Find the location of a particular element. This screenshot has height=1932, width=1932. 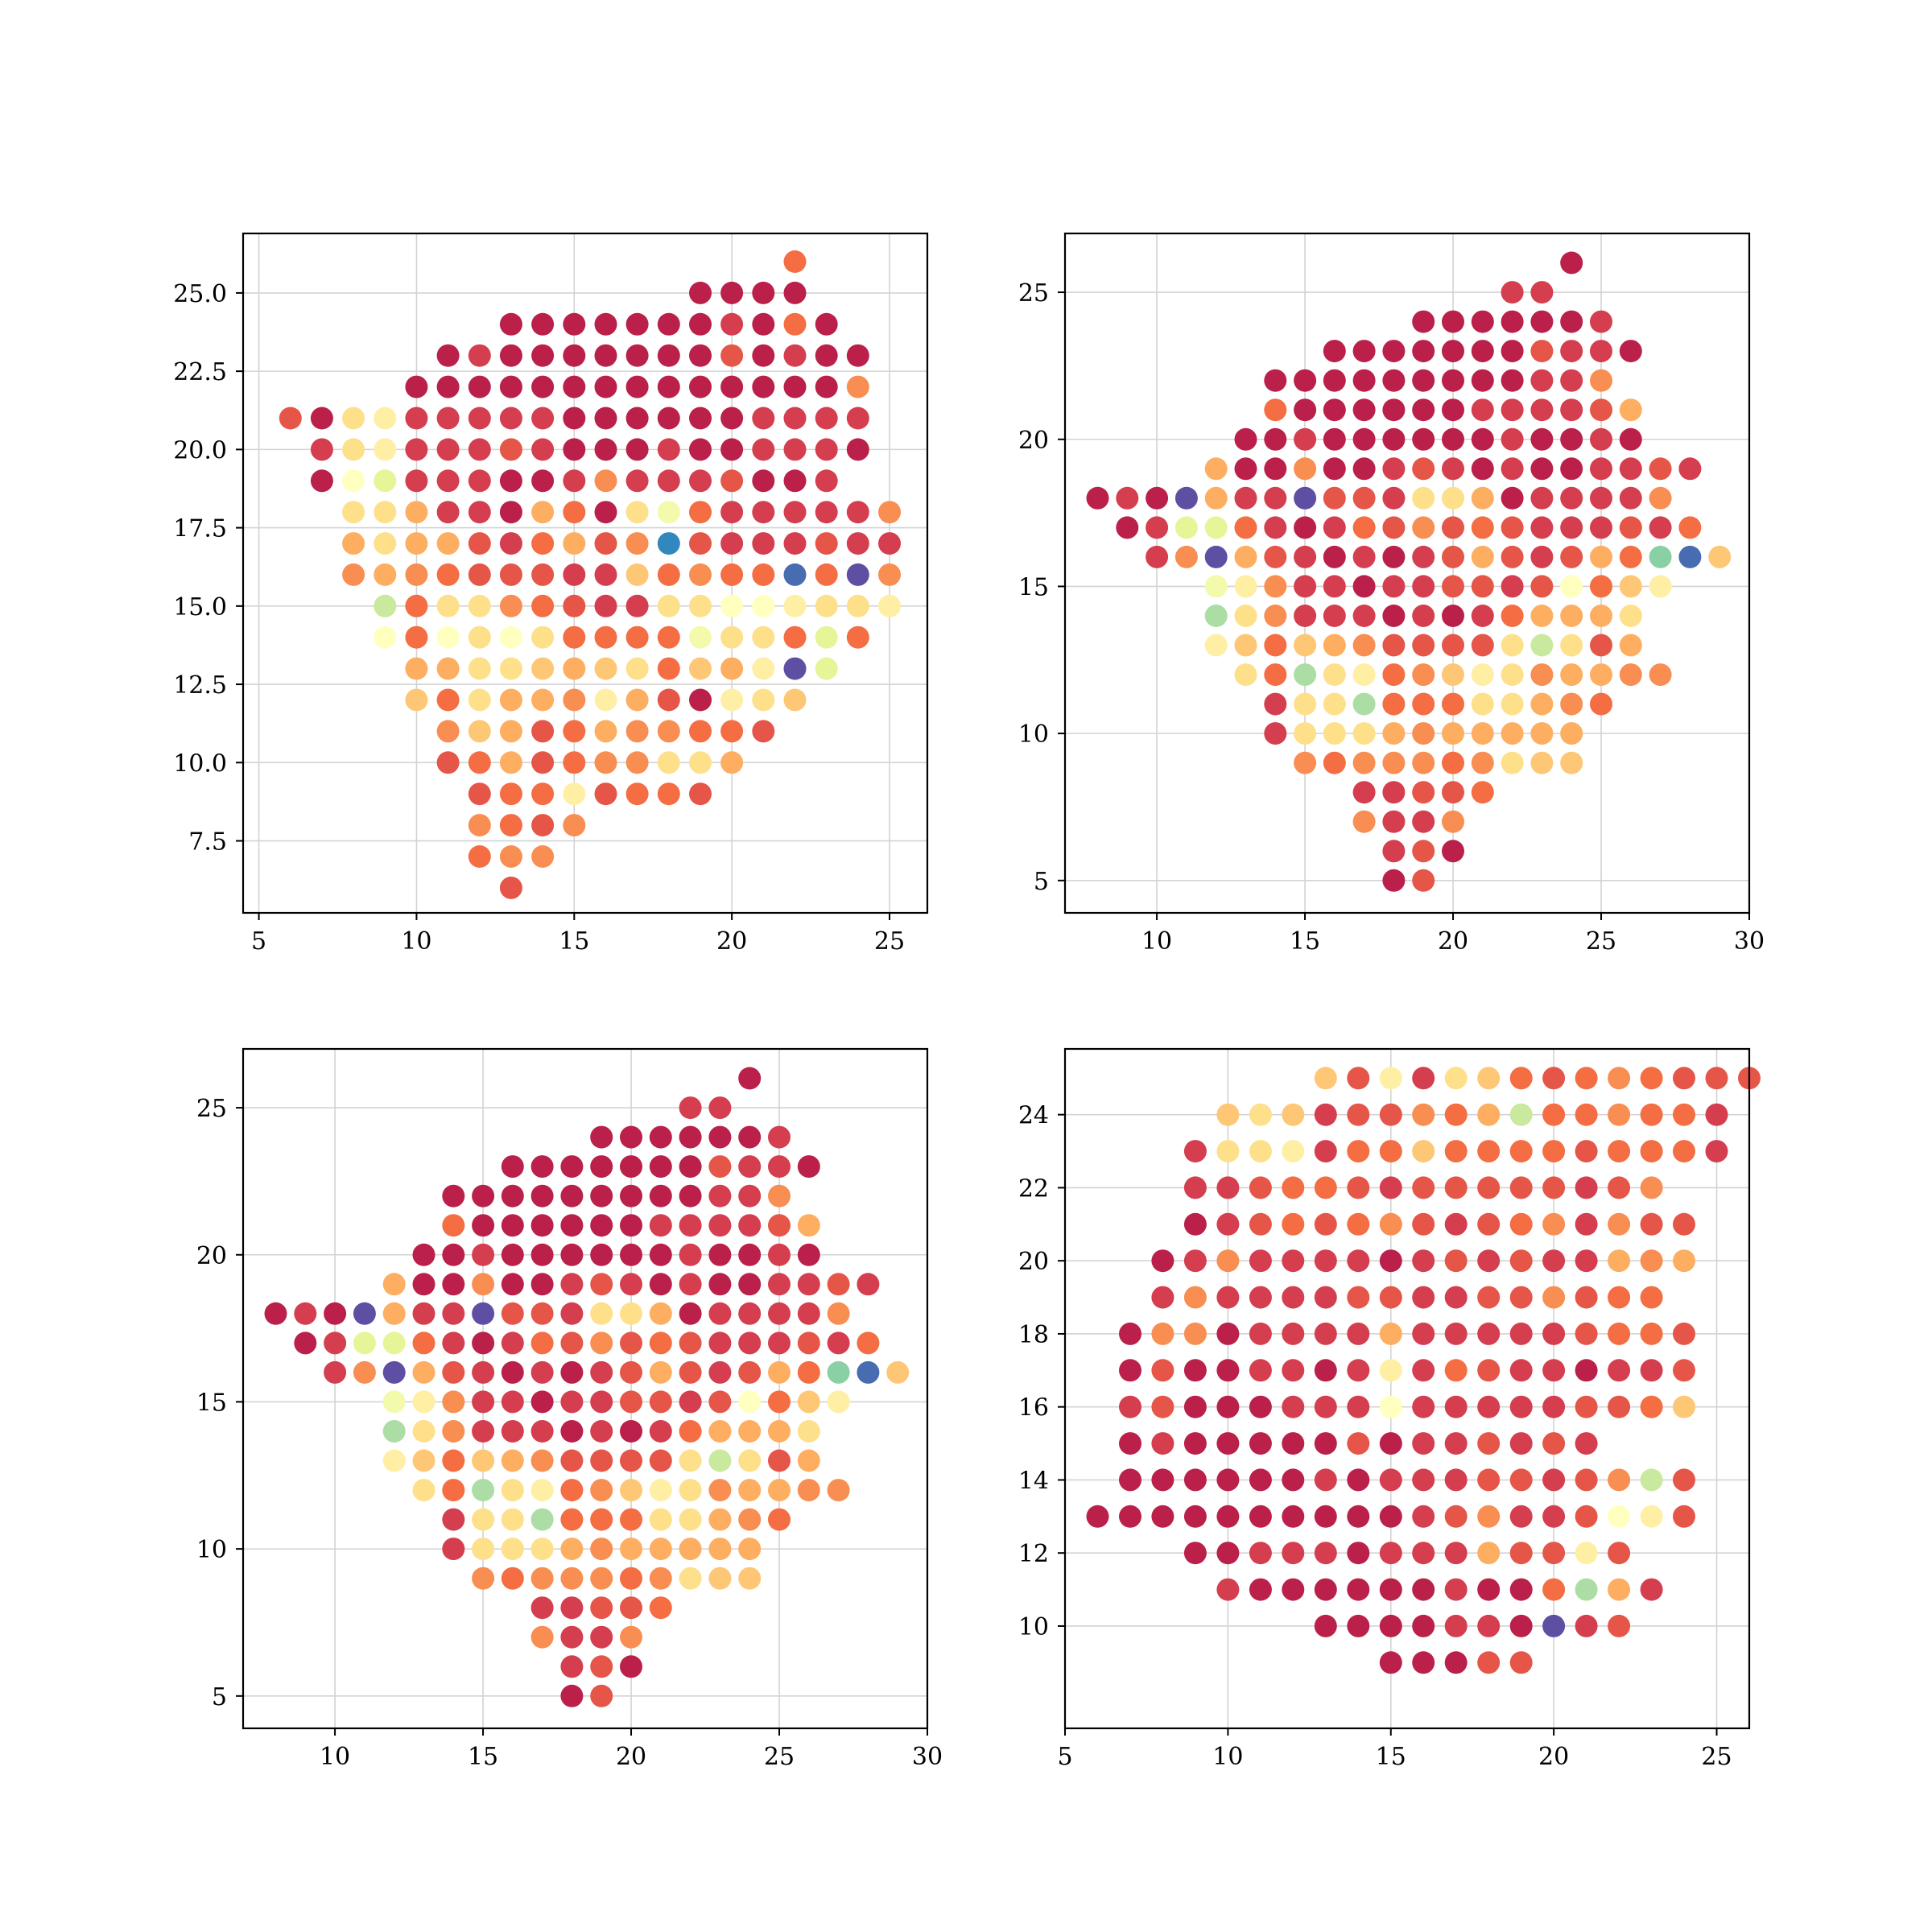

y-tick-label: 5 is located at coordinates (1041, 882).